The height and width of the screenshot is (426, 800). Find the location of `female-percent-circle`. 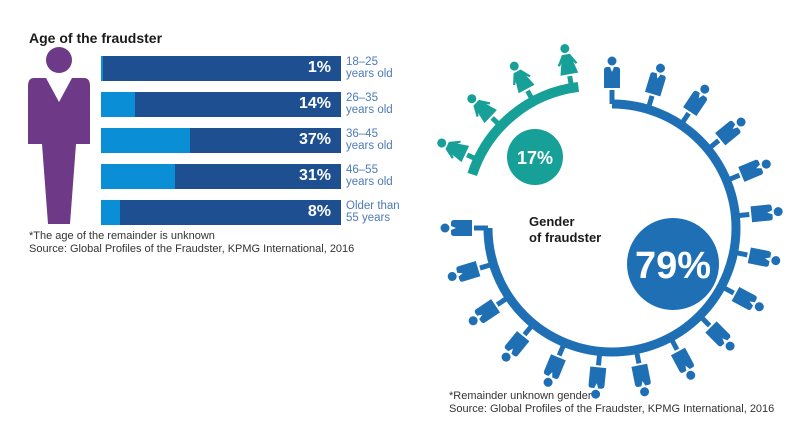

female-percent-circle is located at coordinates (535, 157).